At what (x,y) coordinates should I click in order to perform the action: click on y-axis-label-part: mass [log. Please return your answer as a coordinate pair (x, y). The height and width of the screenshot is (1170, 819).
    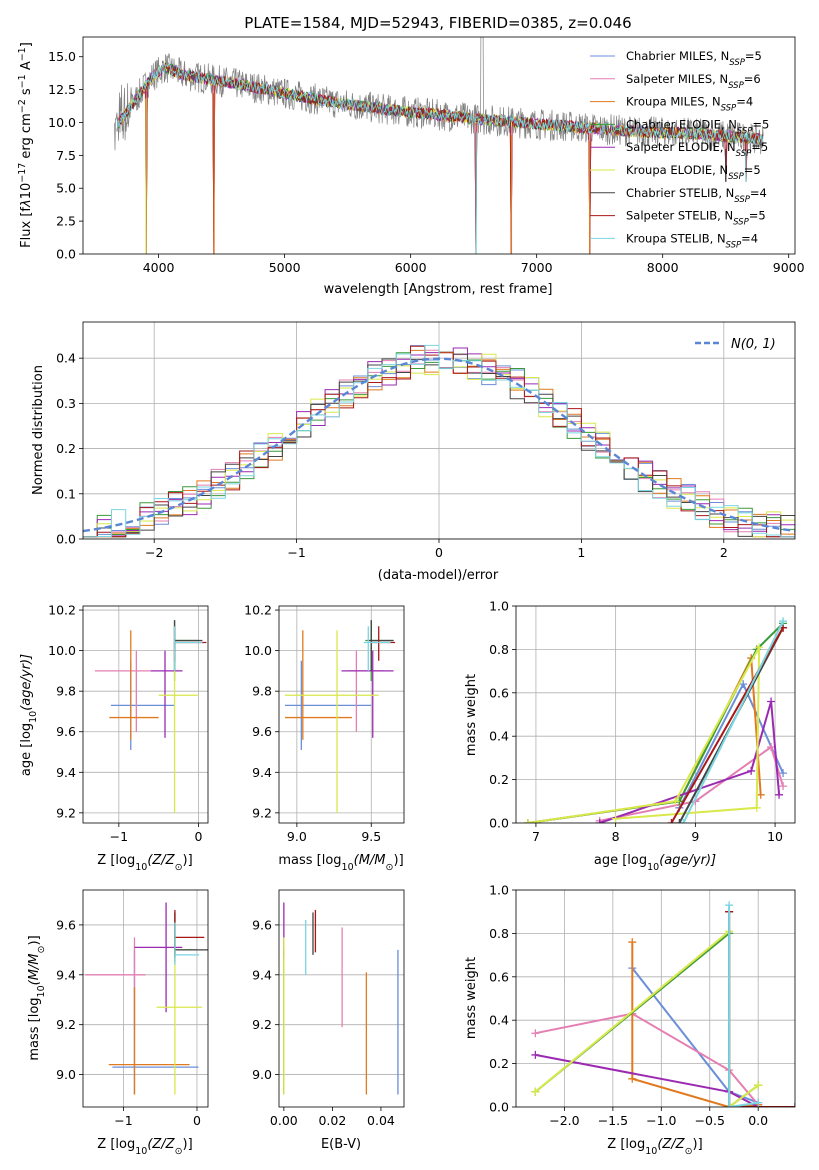
    Looking at the image, I should click on (34, 1028).